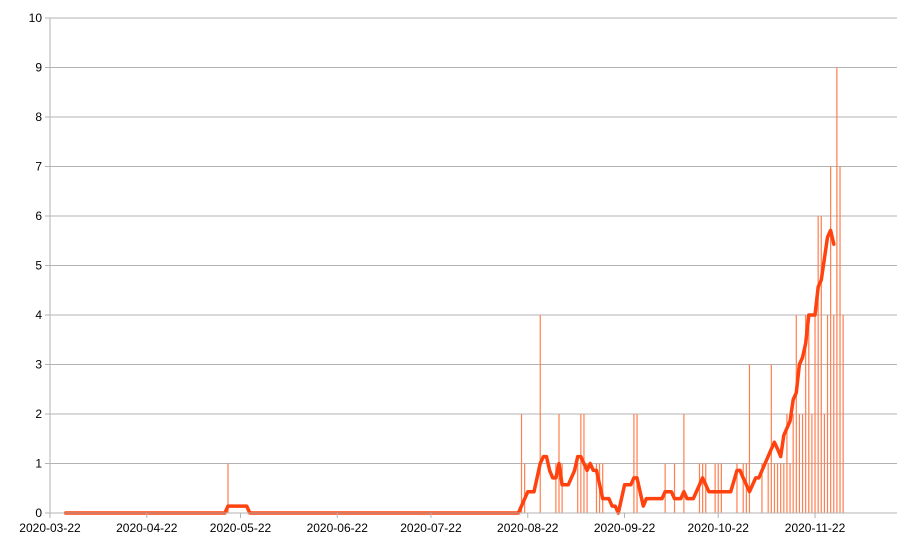  I want to click on y-tick-label: 6, so click(38, 216).